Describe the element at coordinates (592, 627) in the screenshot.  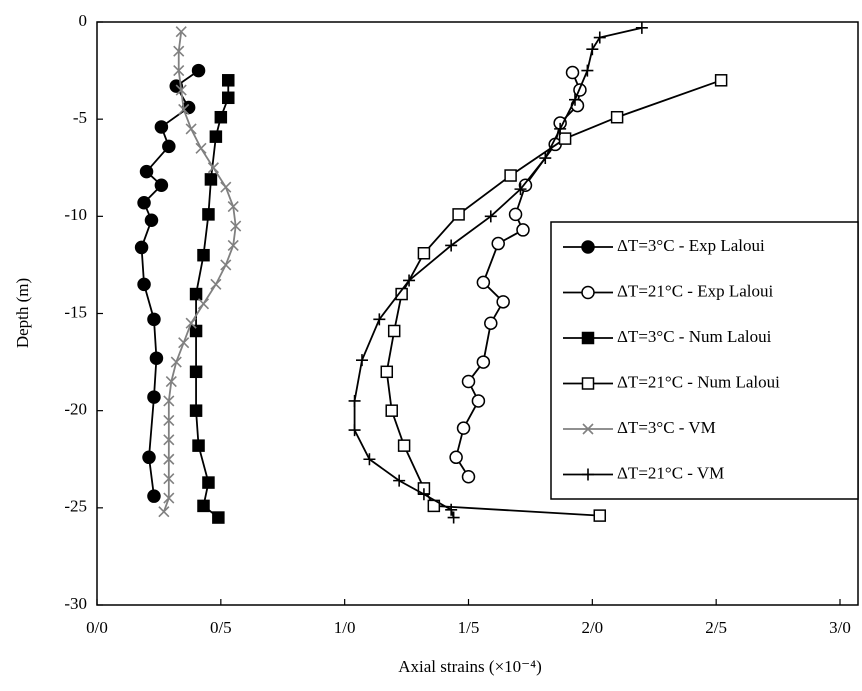
I see `x-tick-label: 2/0` at that location.